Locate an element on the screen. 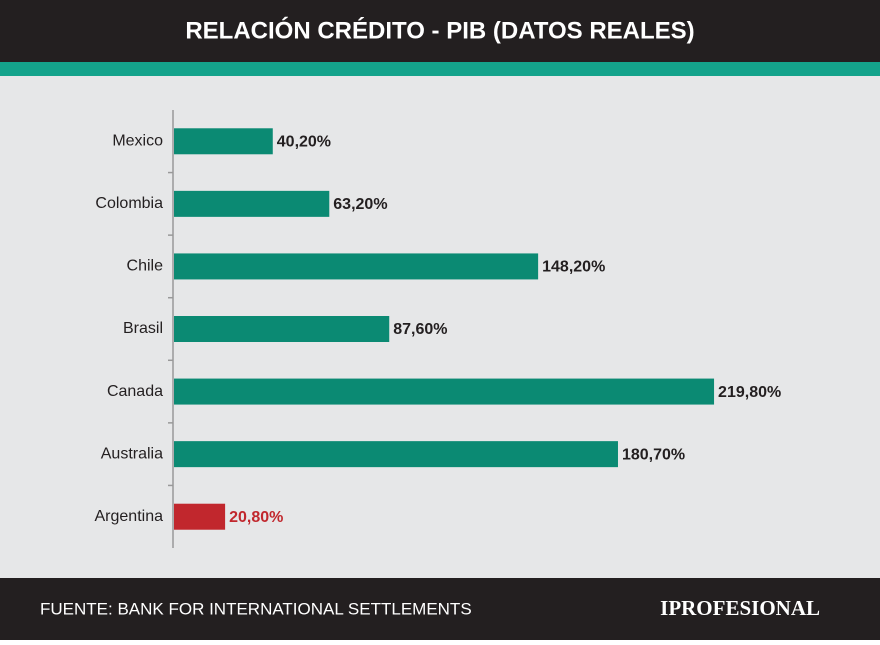 The width and height of the screenshot is (880, 645). category-label: Mexico is located at coordinates (137, 141).